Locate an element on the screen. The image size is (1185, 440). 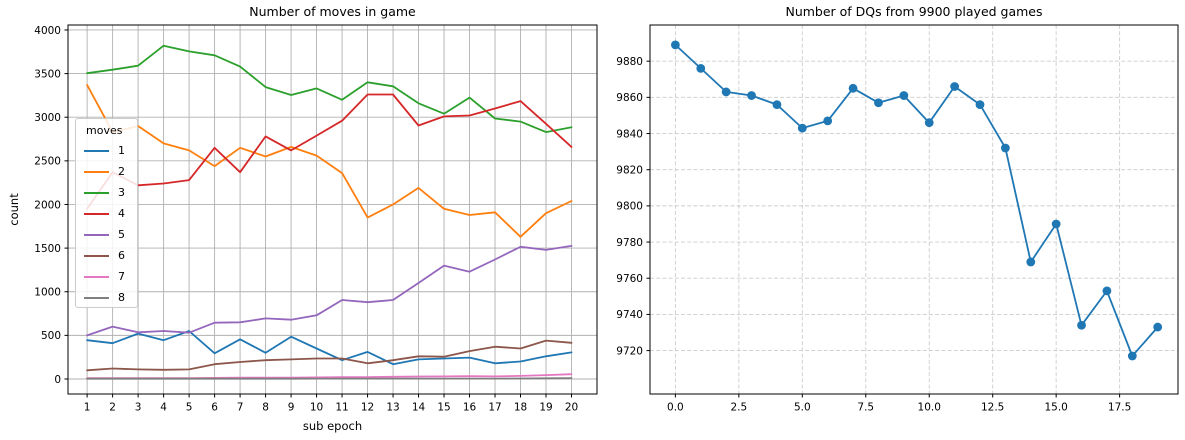
y-tick-label: 1000 is located at coordinates (47, 293).